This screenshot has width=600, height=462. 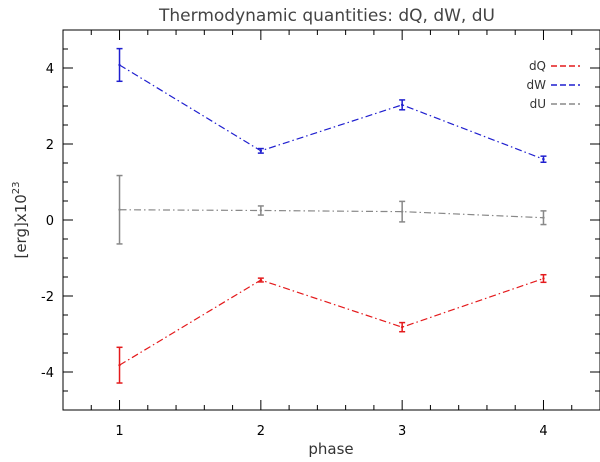 I want to click on chart-title: Thermodynamic quantities: dQ, dW, dU, so click(x=326, y=16).